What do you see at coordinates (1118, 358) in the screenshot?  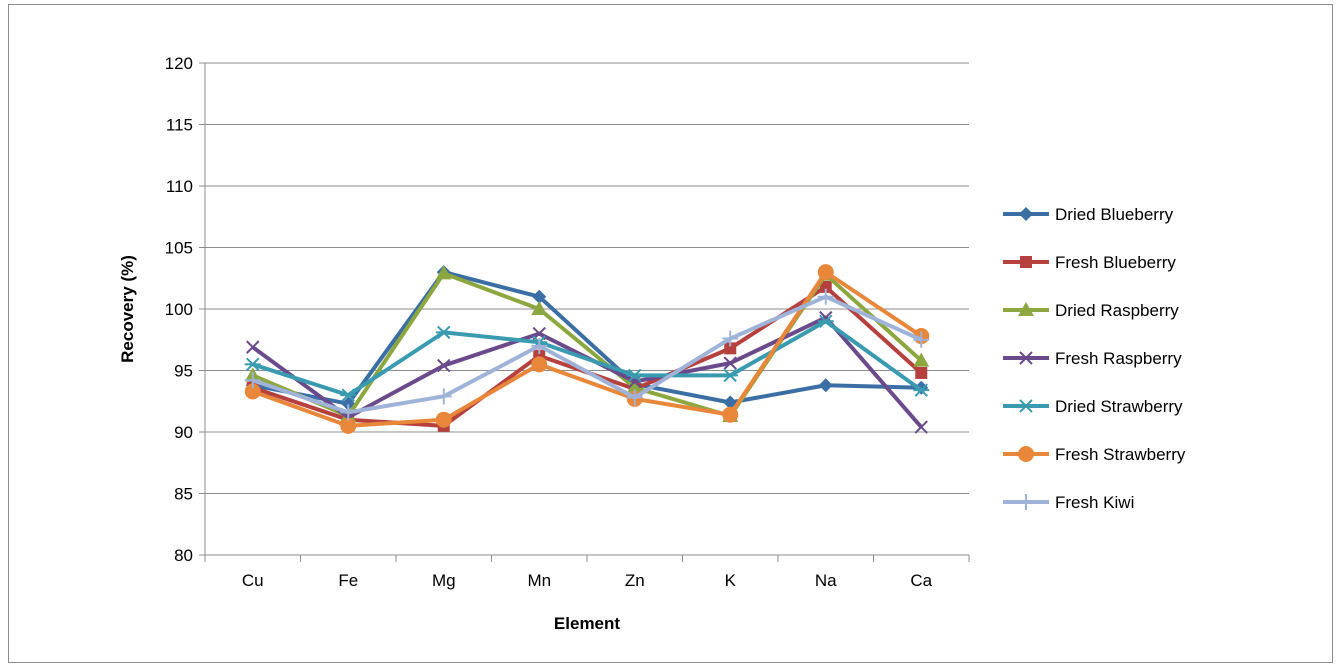 I see `legend-label: Fresh Raspberry` at bounding box center [1118, 358].